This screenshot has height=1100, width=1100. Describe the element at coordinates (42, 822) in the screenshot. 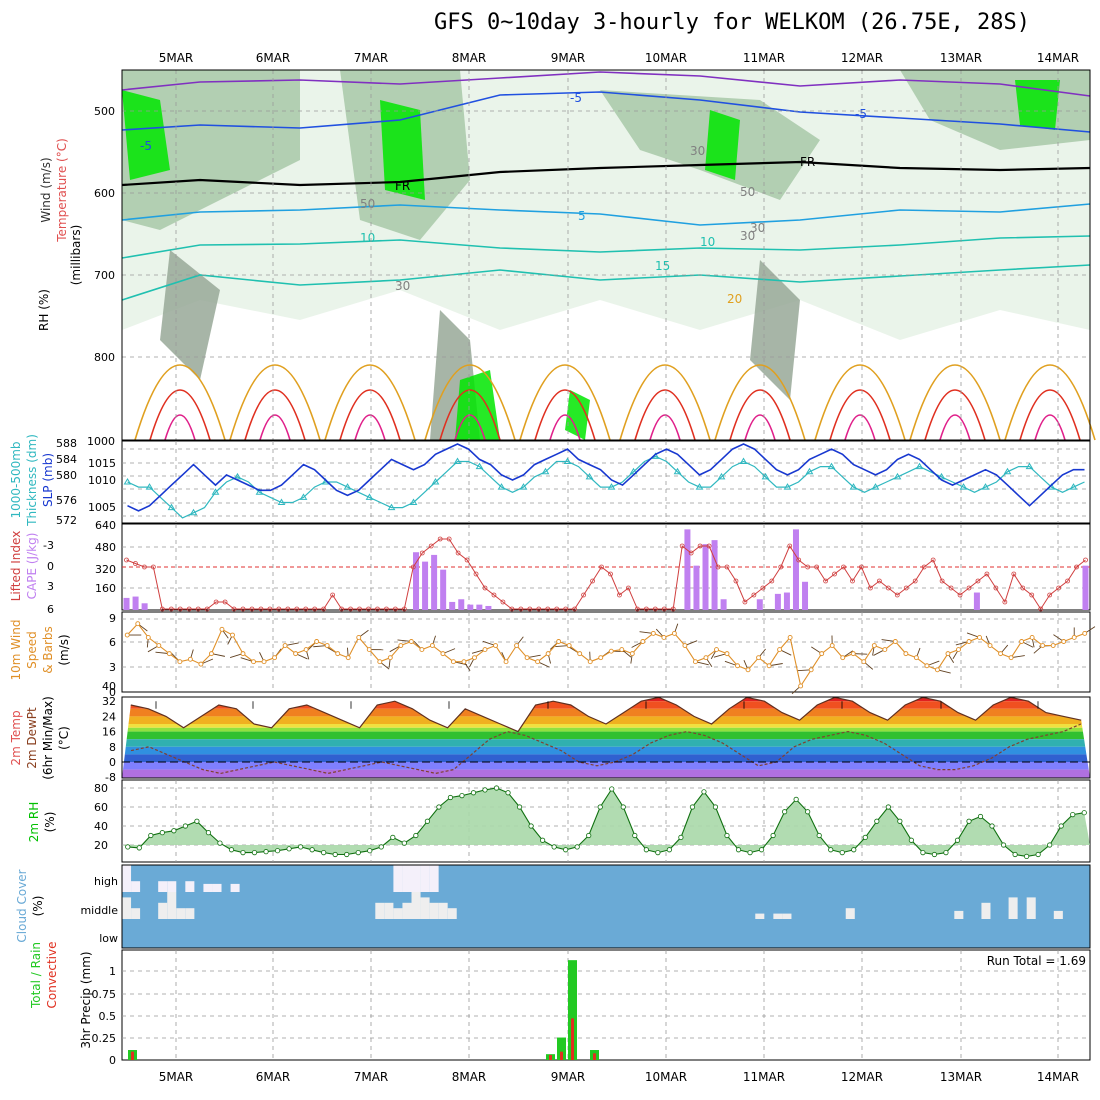

I see `rh2m-ylabel: 2m RH (%)` at that location.